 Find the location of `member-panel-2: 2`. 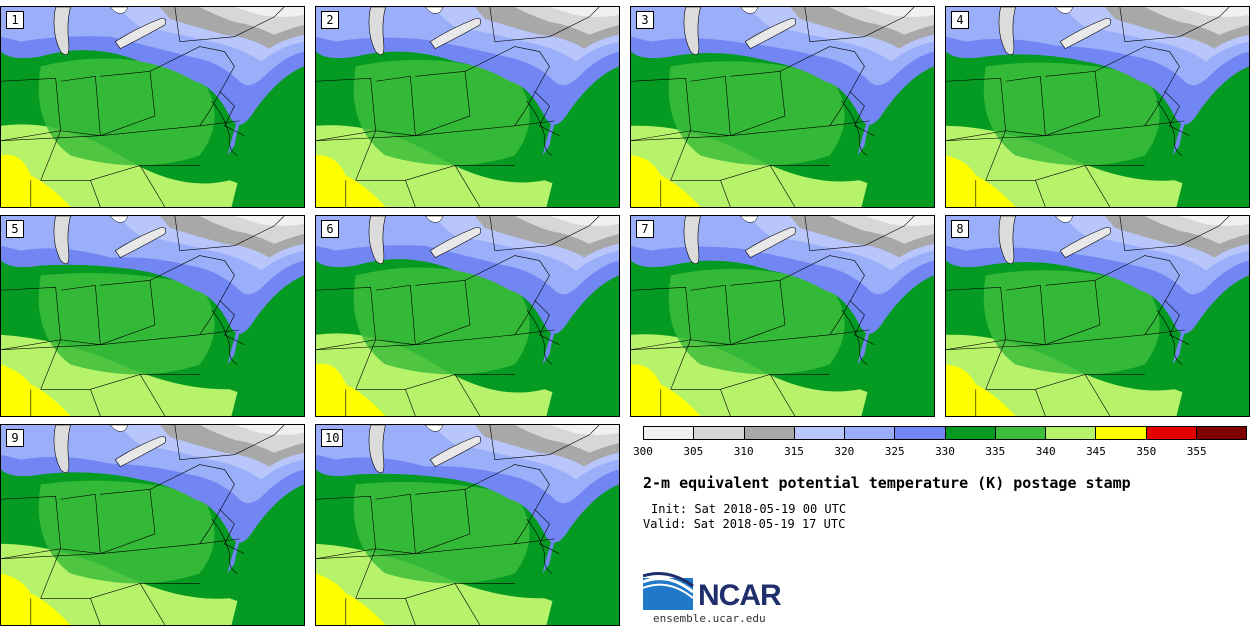

member-panel-2: 2 is located at coordinates (467, 107).